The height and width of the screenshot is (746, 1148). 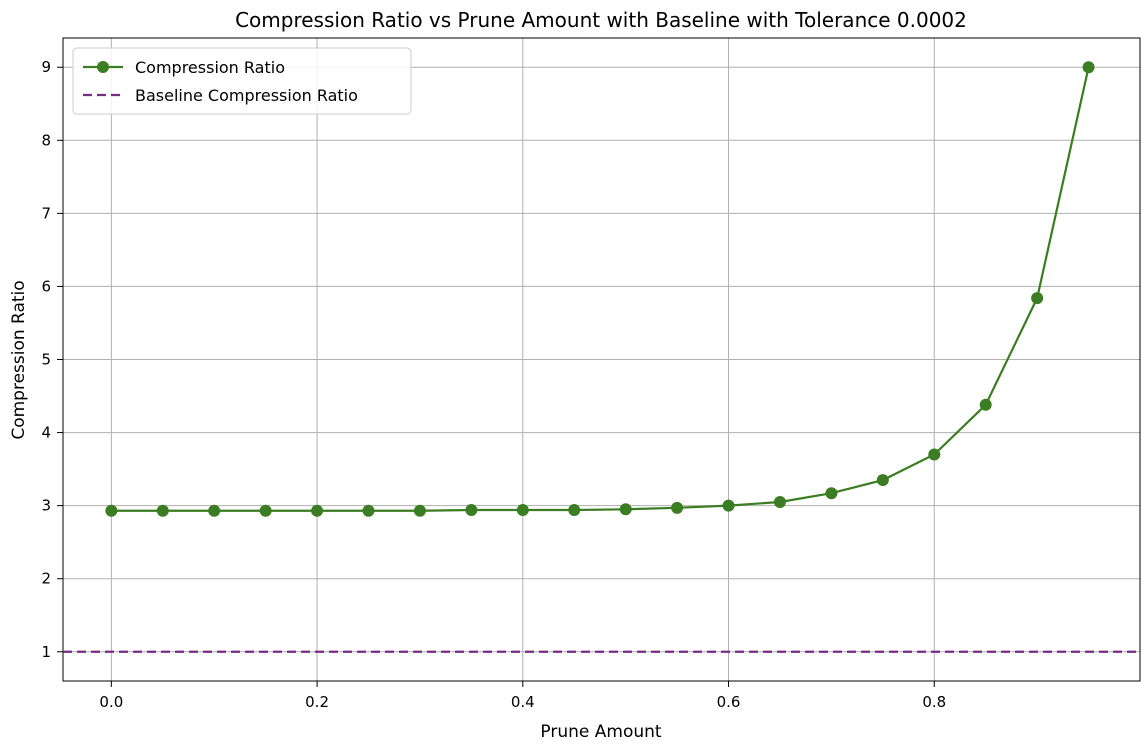 What do you see at coordinates (111, 702) in the screenshot?
I see `x-tick-label: 0.0` at bounding box center [111, 702].